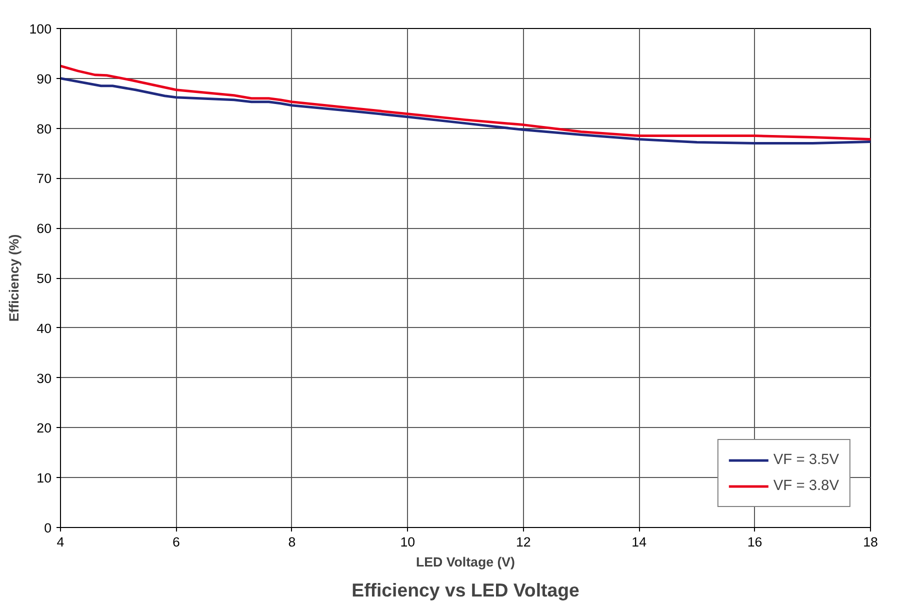  What do you see at coordinates (44, 228) in the screenshot?
I see `y-tick-label: 60` at bounding box center [44, 228].